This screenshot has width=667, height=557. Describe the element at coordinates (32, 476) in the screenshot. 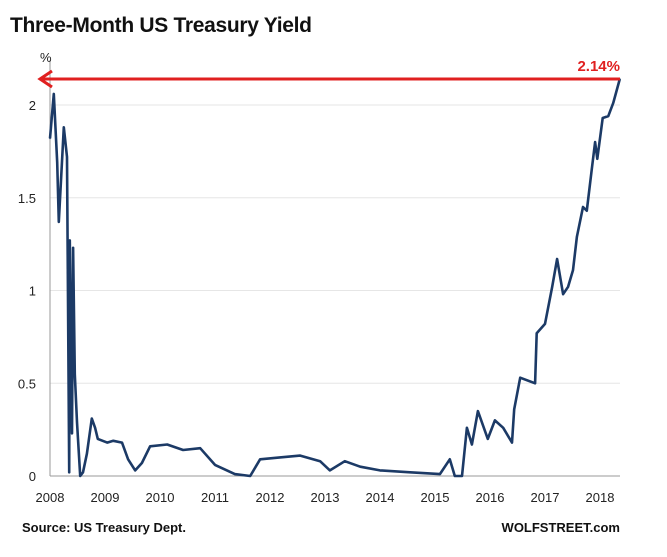

I see `y-tick-label: 0` at that location.